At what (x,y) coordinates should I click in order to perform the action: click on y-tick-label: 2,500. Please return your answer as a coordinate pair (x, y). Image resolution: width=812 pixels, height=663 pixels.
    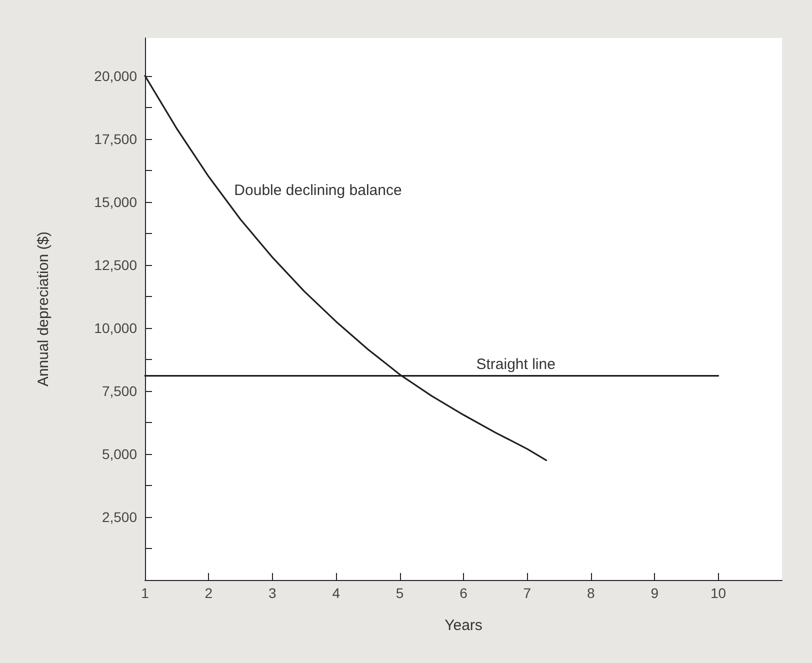
    Looking at the image, I should click on (120, 516).